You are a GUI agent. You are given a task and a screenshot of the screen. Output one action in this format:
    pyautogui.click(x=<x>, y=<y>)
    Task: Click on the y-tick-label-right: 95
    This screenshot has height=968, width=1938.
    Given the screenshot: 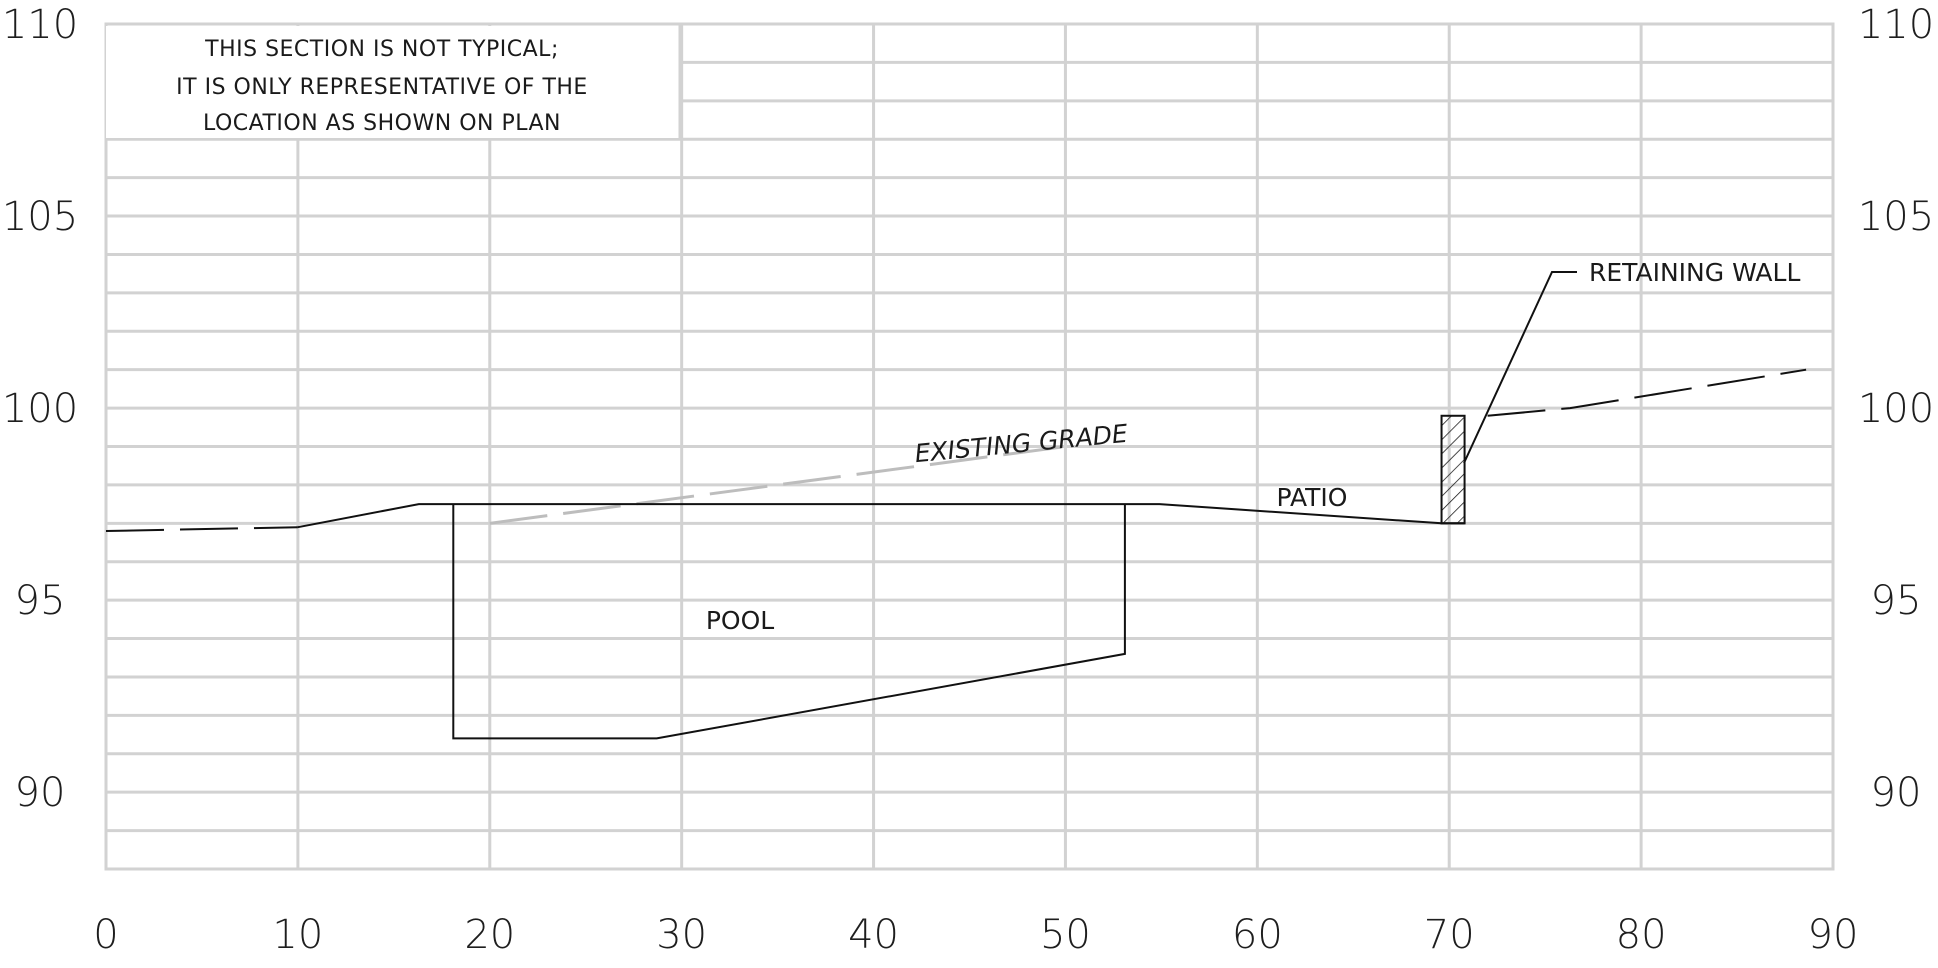 What is the action you would take?
    pyautogui.click(x=1896, y=601)
    